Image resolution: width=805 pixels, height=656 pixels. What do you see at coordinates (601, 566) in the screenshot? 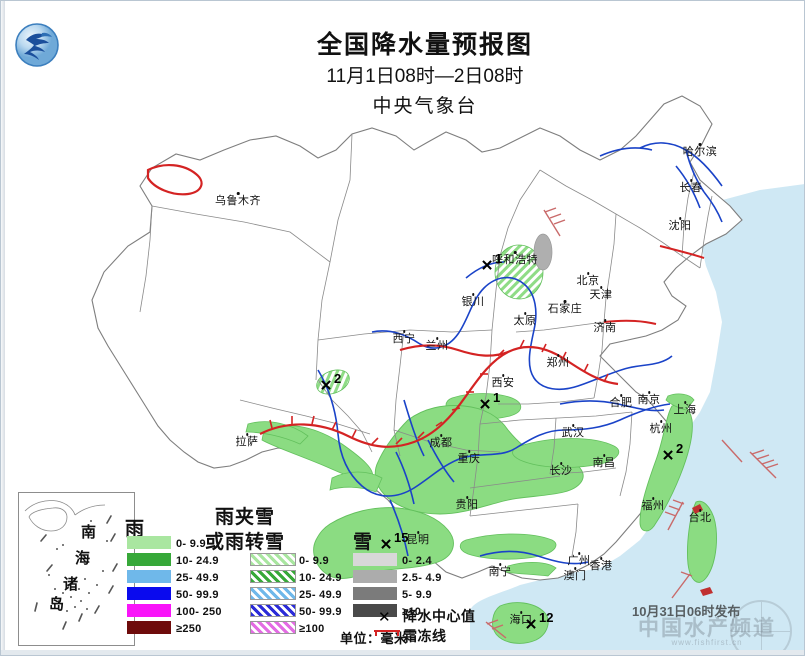
I see `city-name: 香港` at bounding box center [601, 566].